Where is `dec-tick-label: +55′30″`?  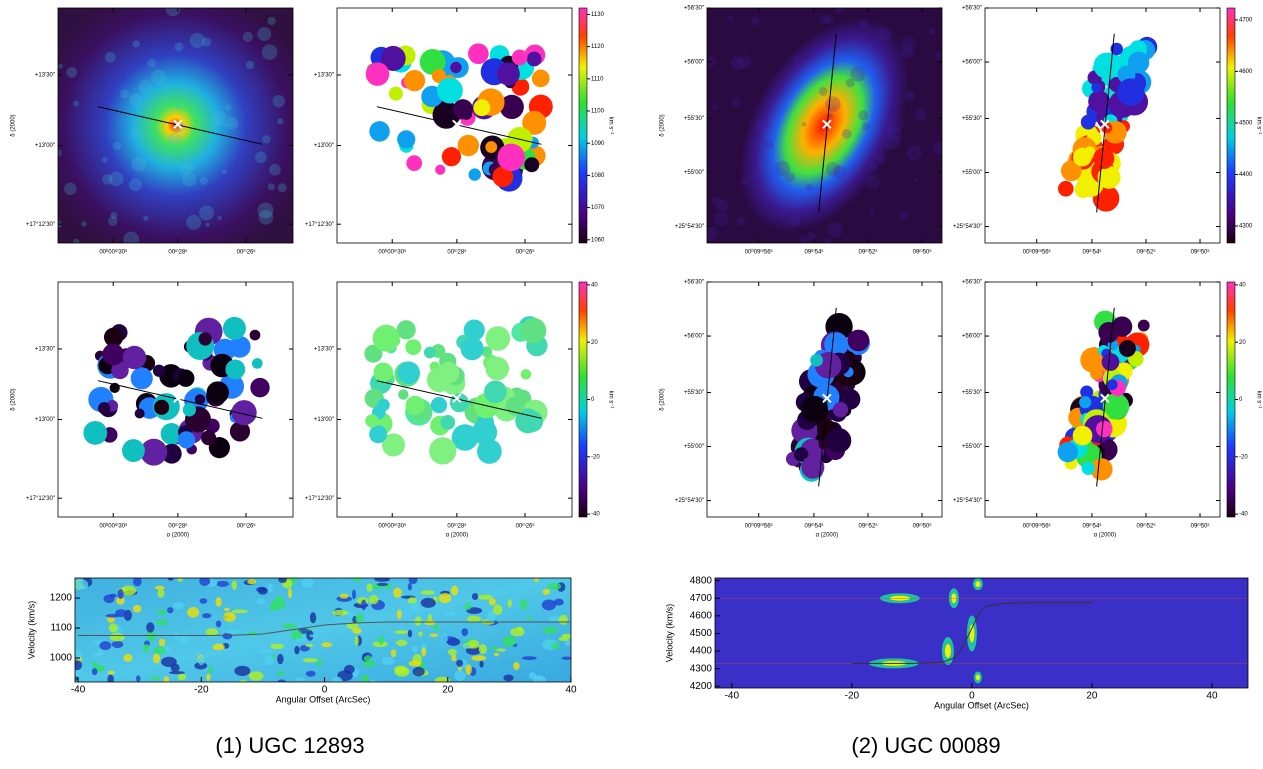
dec-tick-label: +55′30″ is located at coordinates (694, 393).